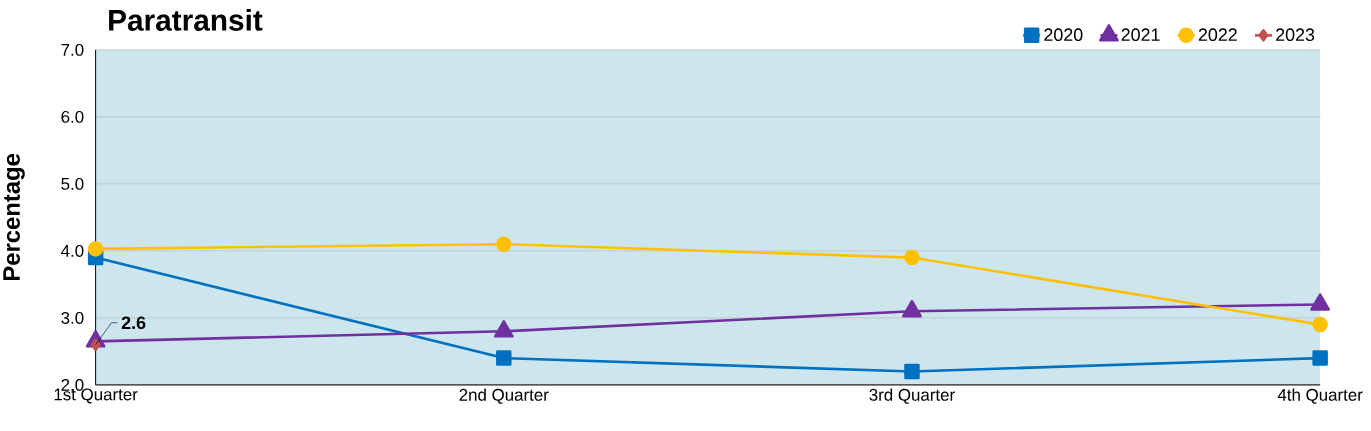 This screenshot has width=1371, height=431. I want to click on x-tick-label: 3rd Quarter, so click(912, 396).